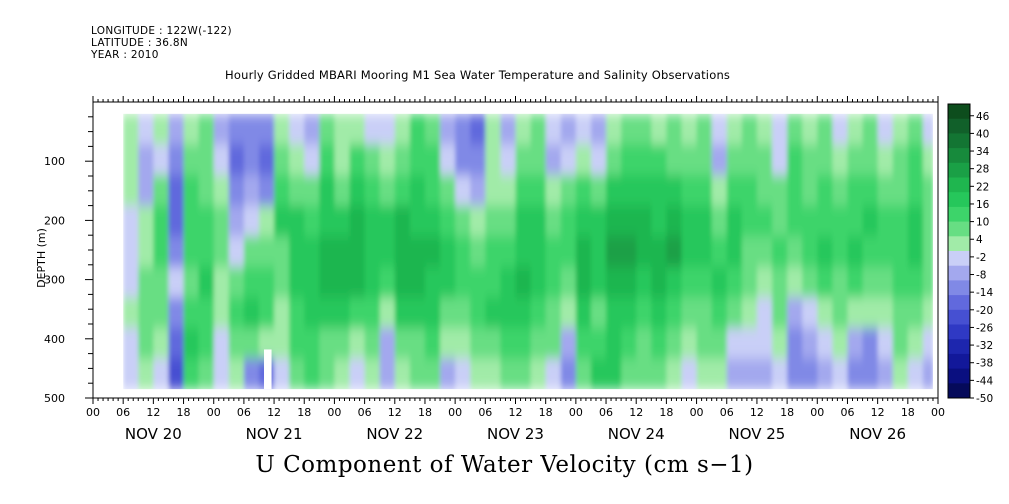 This screenshot has width=1009, height=504. Describe the element at coordinates (983, 117) in the screenshot. I see `colorbar-label: 46` at that location.